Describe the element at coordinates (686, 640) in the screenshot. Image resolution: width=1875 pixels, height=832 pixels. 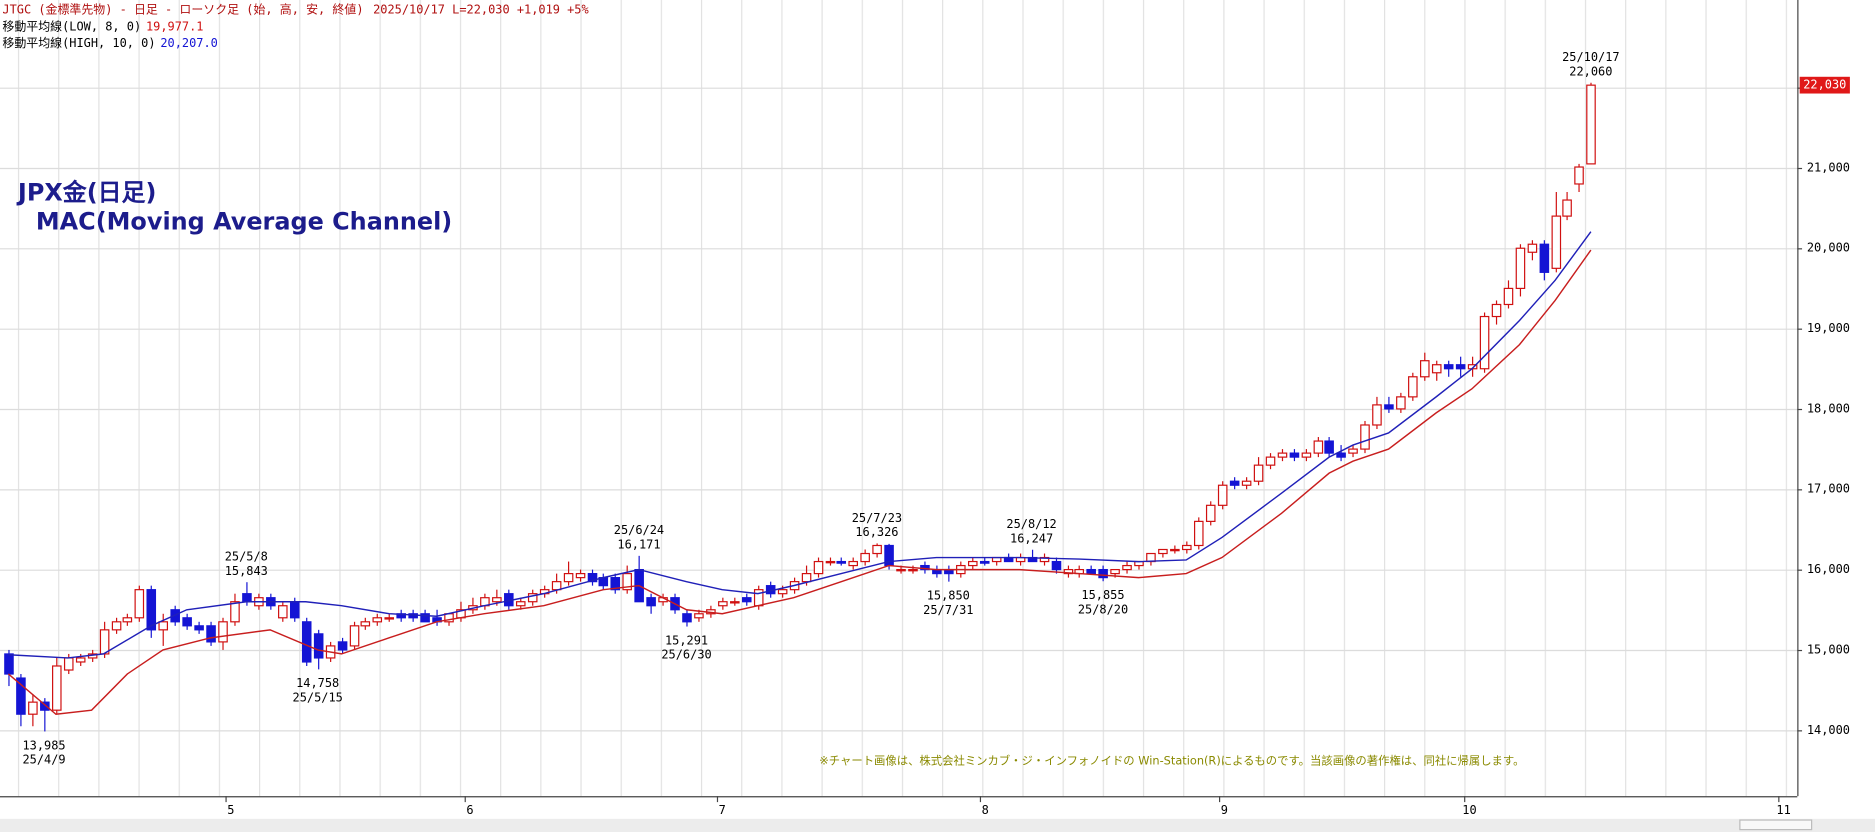
I see `annotation-value: 15,291` at that location.